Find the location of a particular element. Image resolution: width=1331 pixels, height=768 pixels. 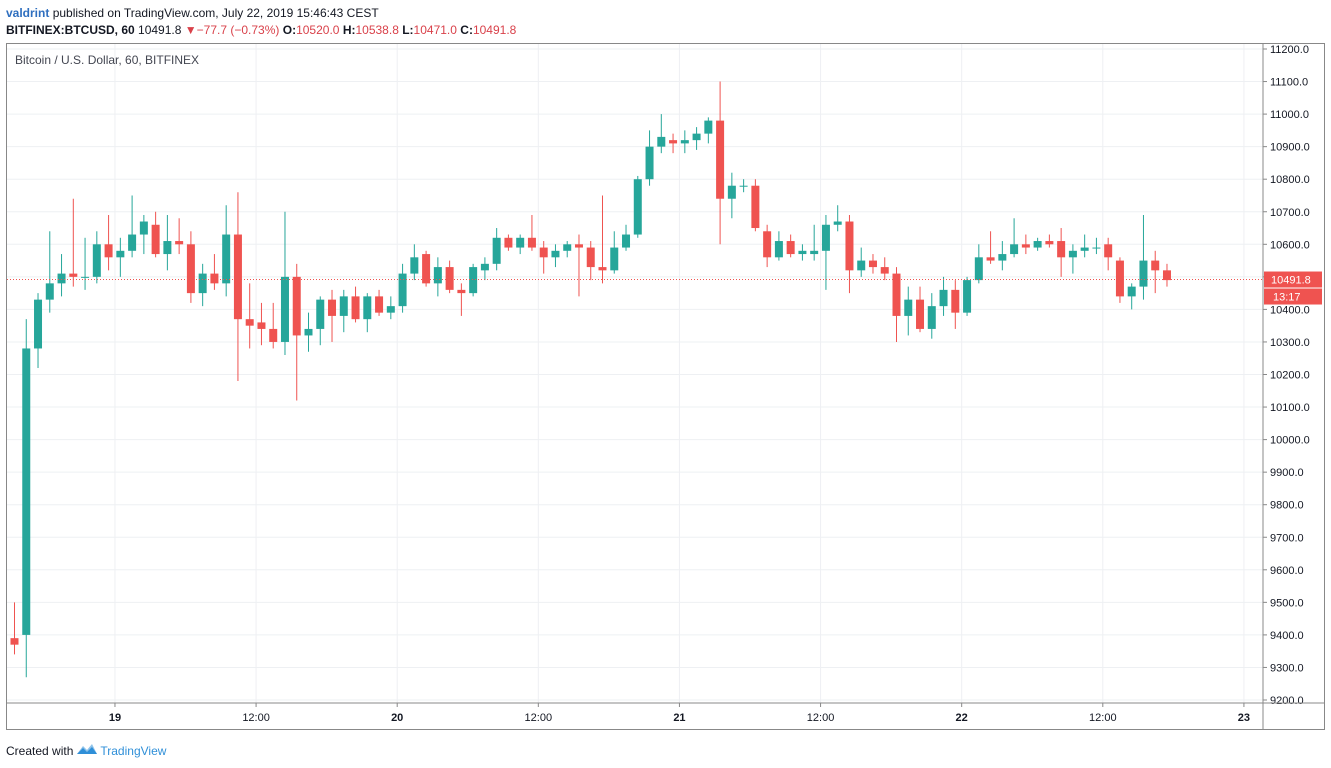

y-tick-label: 9500.0 is located at coordinates (1287, 603).